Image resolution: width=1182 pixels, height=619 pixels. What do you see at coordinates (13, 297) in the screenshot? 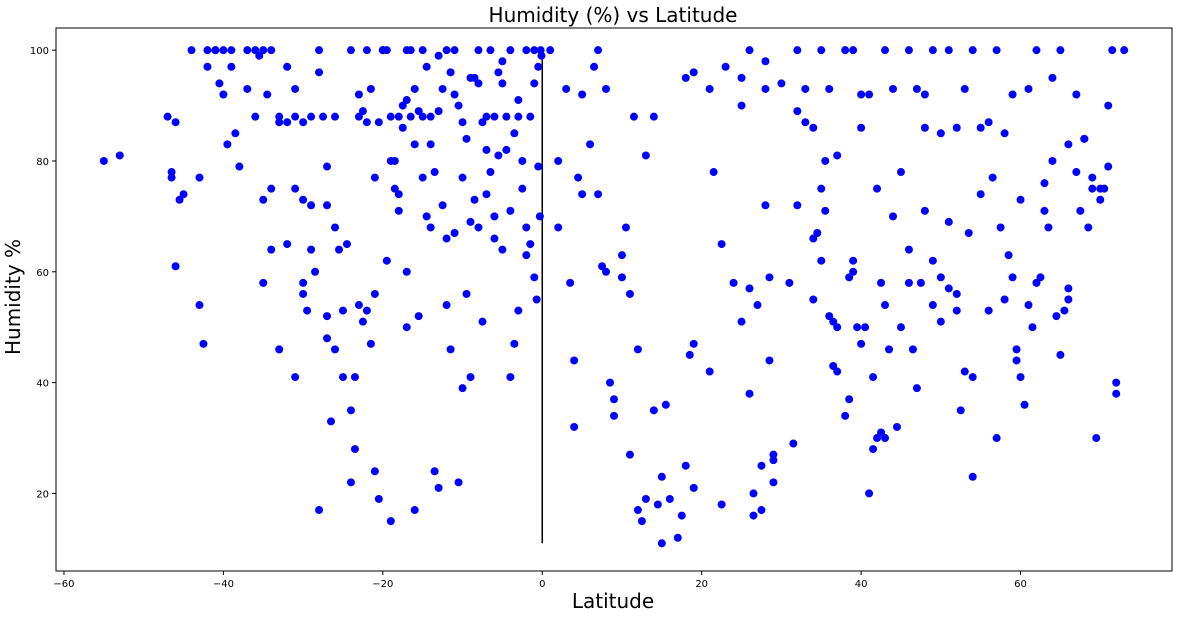
I see `y-axis-label: Humidity %` at bounding box center [13, 297].